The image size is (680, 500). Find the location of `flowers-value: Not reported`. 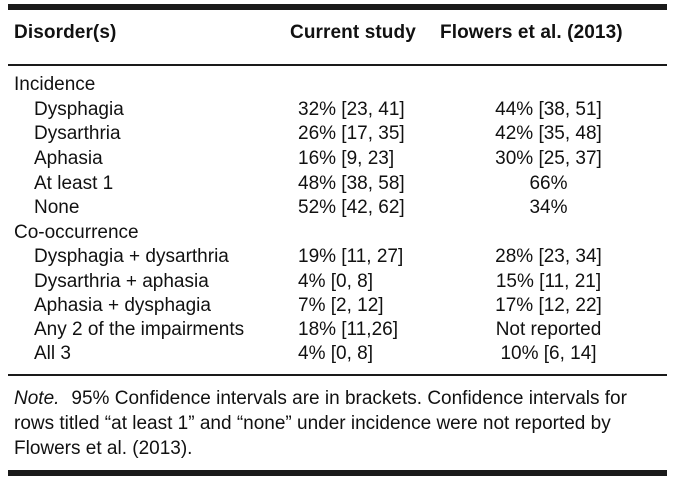

flowers-value: Not reported is located at coordinates (548, 329).